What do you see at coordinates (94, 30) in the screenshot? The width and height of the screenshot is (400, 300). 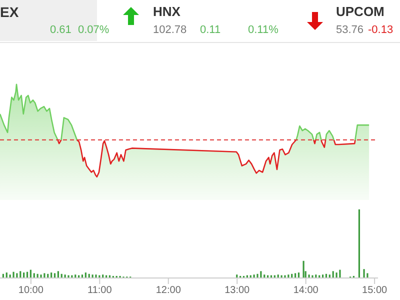 I see `text: 0.07%` at bounding box center [94, 30].